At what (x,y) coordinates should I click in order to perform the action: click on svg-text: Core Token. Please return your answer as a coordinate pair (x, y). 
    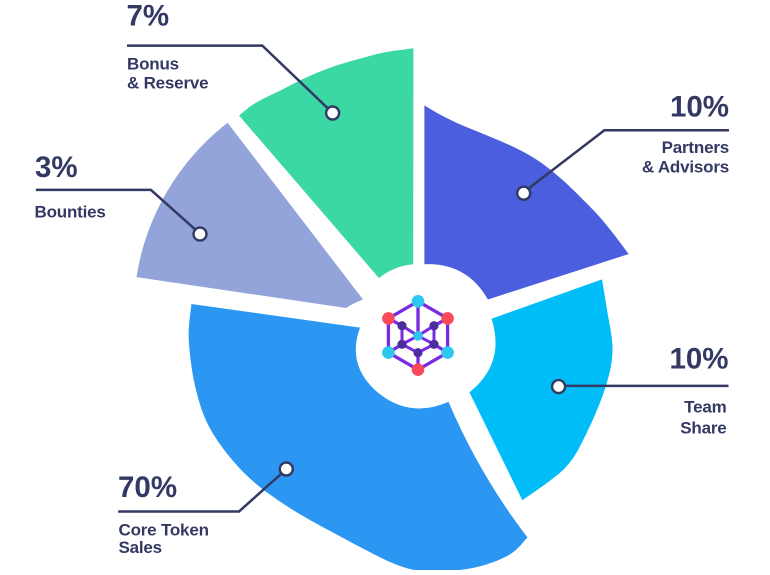
    Looking at the image, I should click on (164, 530).